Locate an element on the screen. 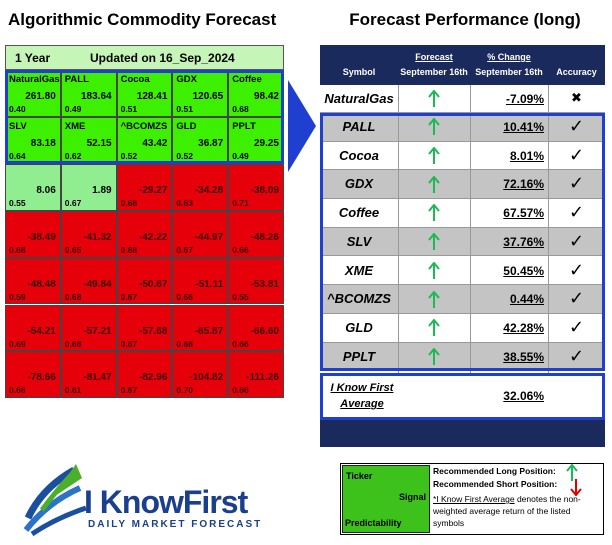  cell-ticker: PPLT is located at coordinates (244, 126).